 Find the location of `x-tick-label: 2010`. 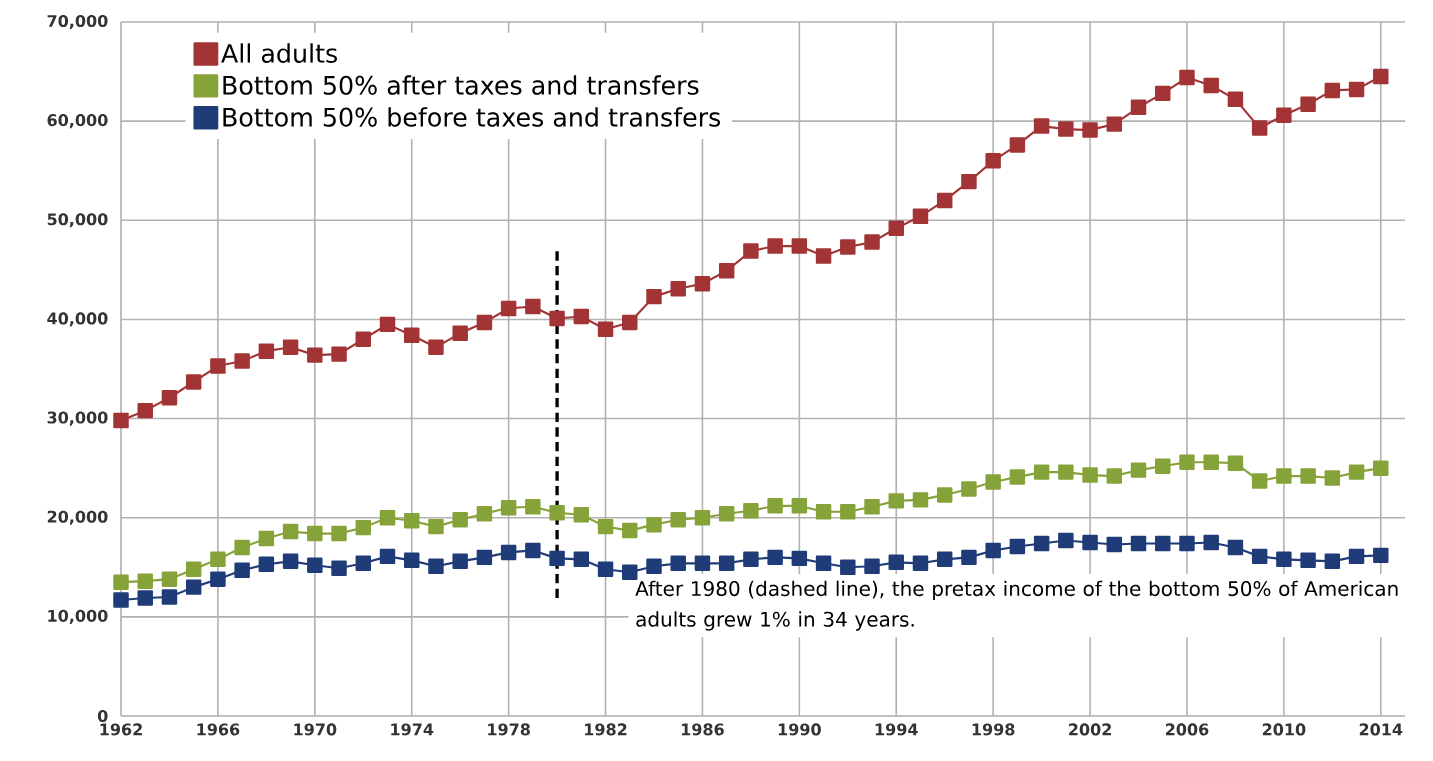

x-tick-label: 2010 is located at coordinates (1284, 729).